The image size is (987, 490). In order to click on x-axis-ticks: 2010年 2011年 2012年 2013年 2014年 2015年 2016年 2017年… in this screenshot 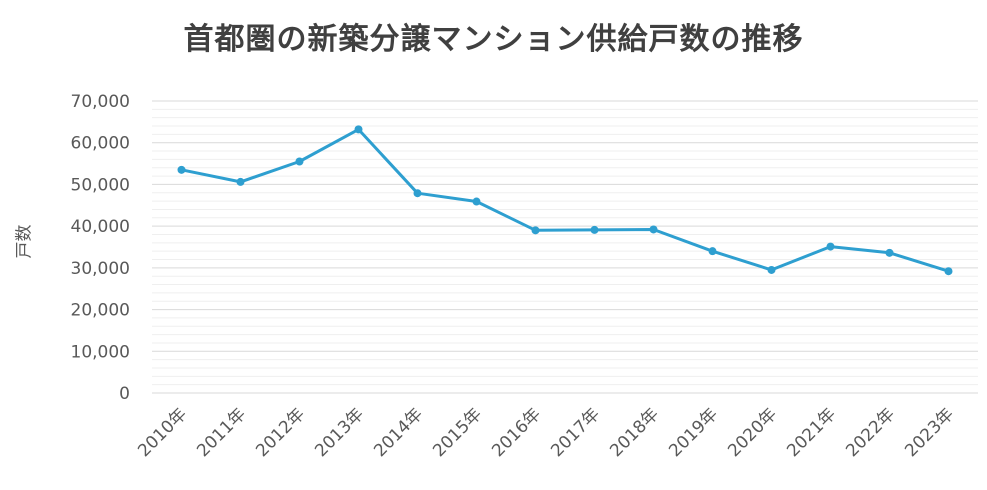, I will do `click(546, 432)`.